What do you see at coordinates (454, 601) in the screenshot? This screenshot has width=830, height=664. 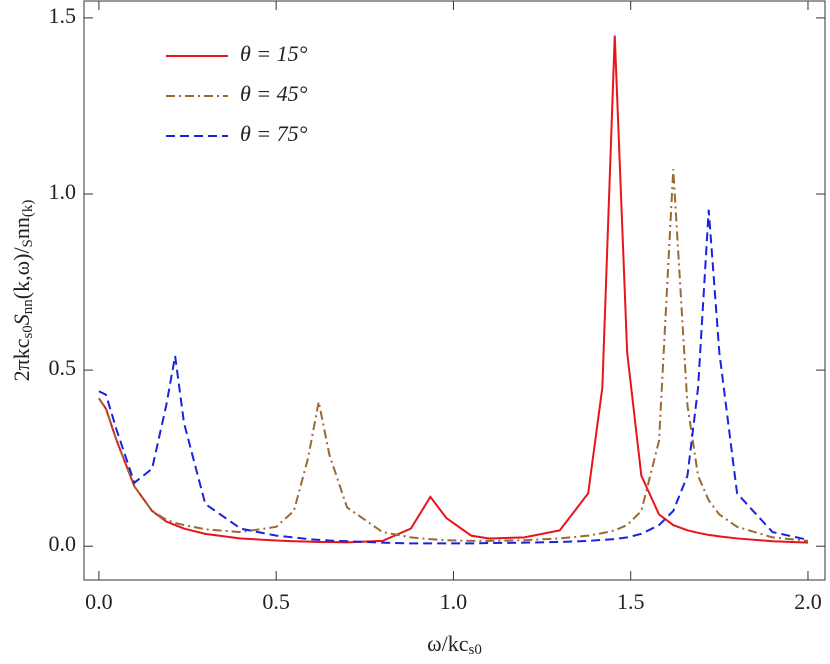 I see `x-tick-label: 1.0` at bounding box center [454, 601].